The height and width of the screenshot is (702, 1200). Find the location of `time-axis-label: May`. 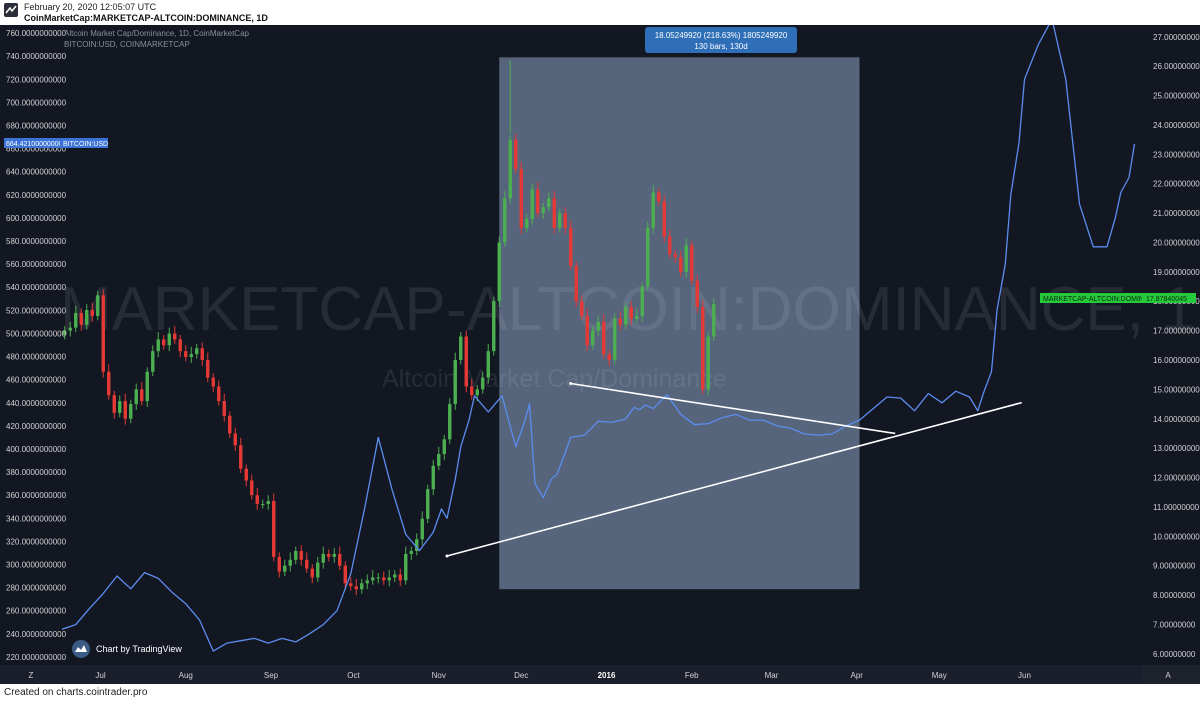

time-axis-label: May is located at coordinates (939, 675).